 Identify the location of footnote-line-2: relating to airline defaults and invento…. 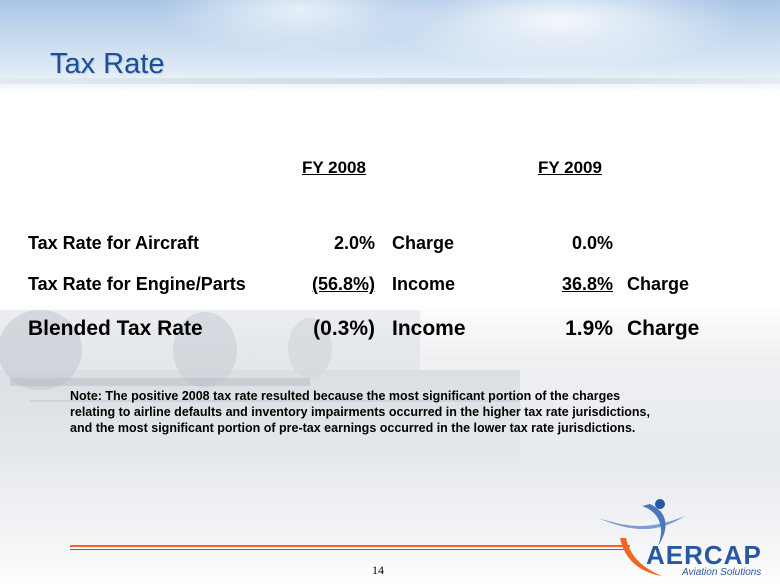
(360, 412).